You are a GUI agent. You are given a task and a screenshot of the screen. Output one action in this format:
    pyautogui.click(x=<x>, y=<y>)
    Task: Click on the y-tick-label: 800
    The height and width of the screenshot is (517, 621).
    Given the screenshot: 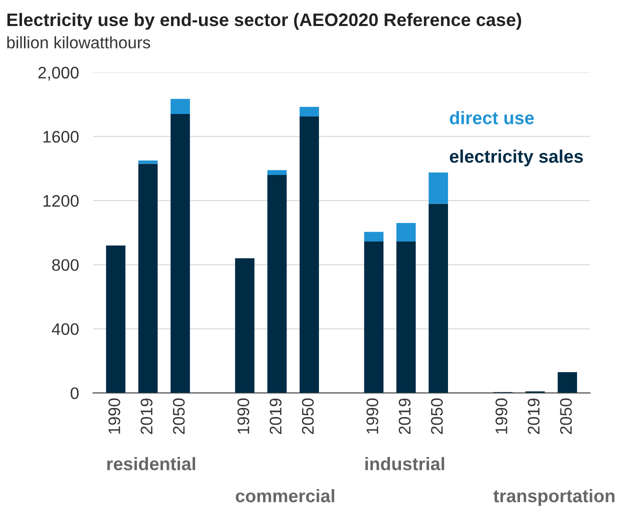 What is the action you would take?
    pyautogui.click(x=65, y=265)
    